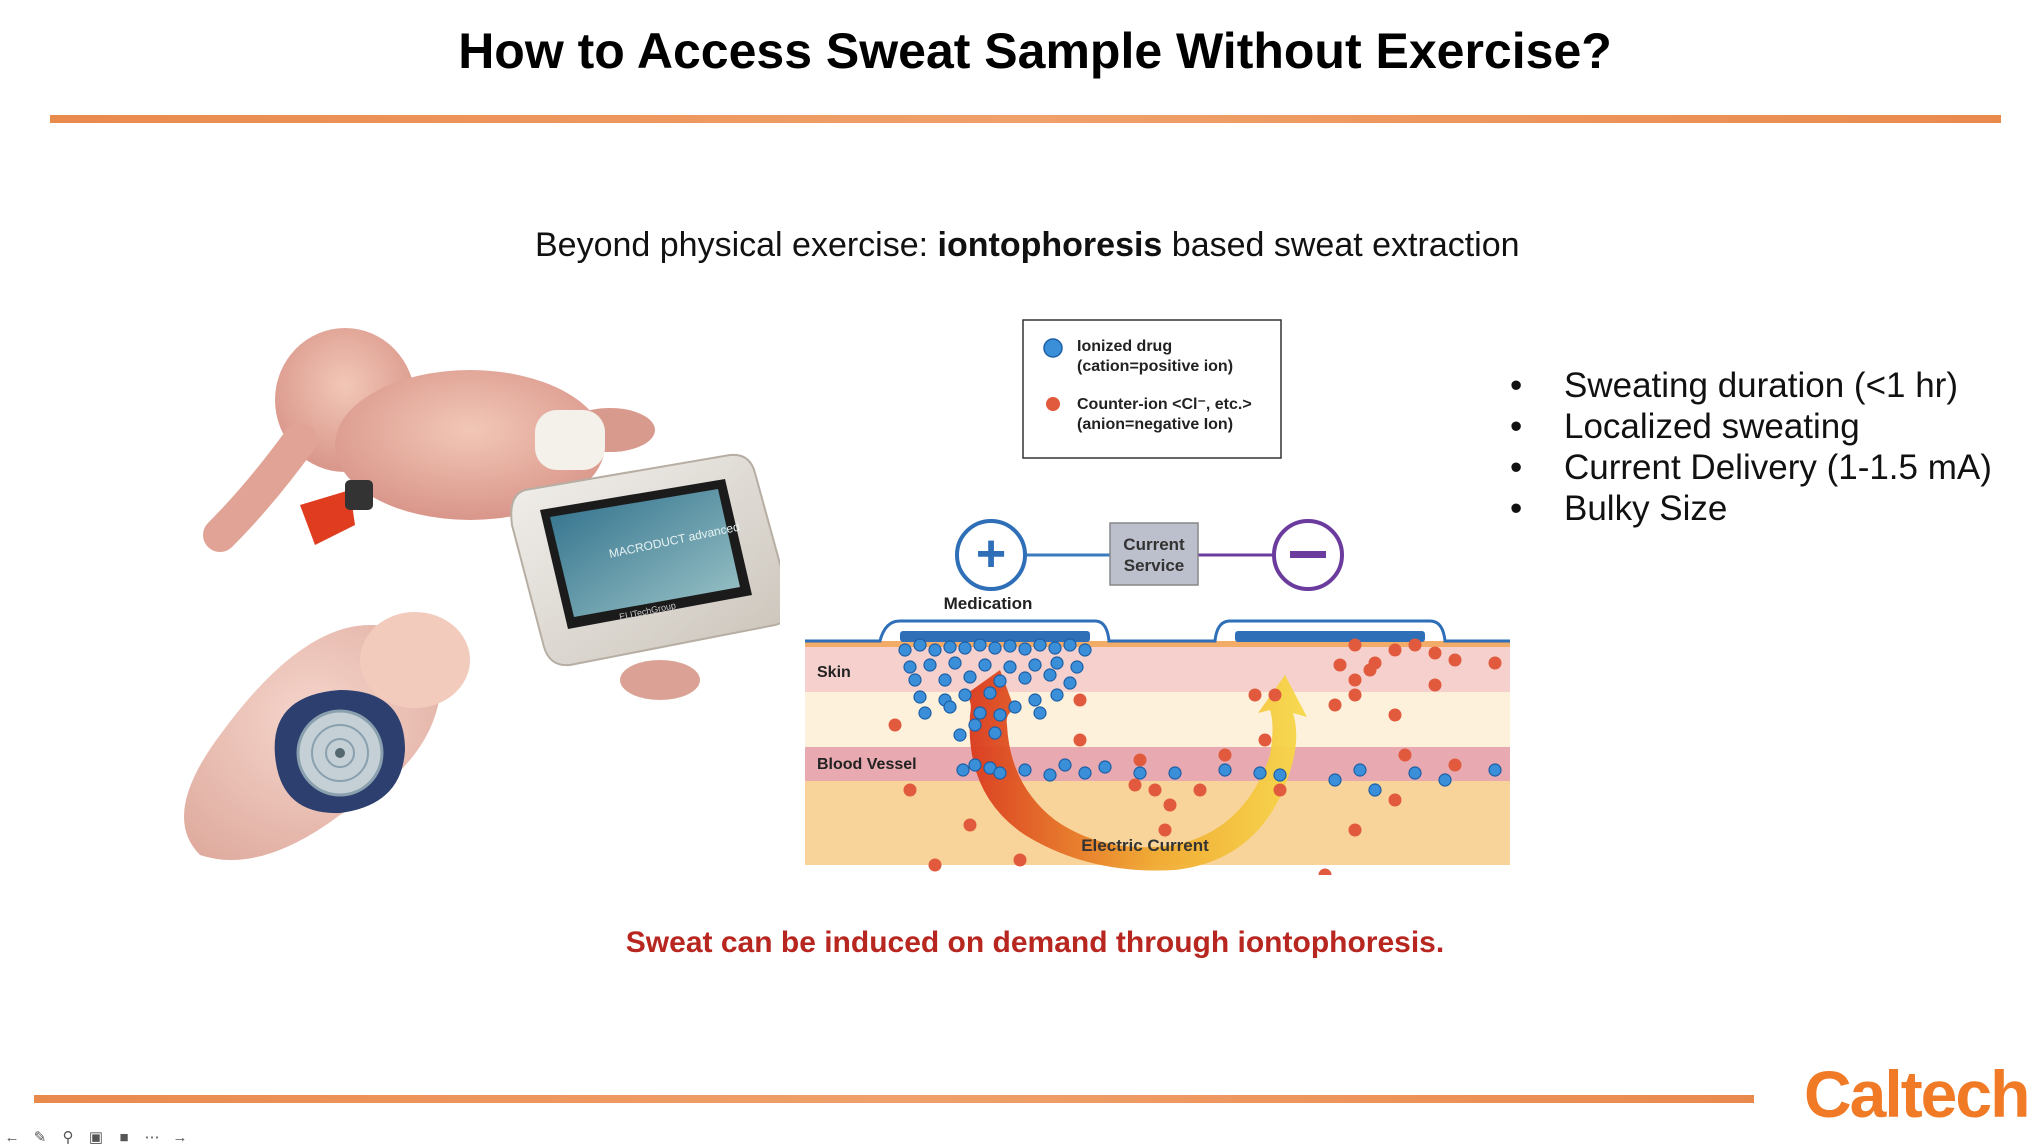  Describe the element at coordinates (660, 680) in the screenshot. I see `baby-foot` at that location.